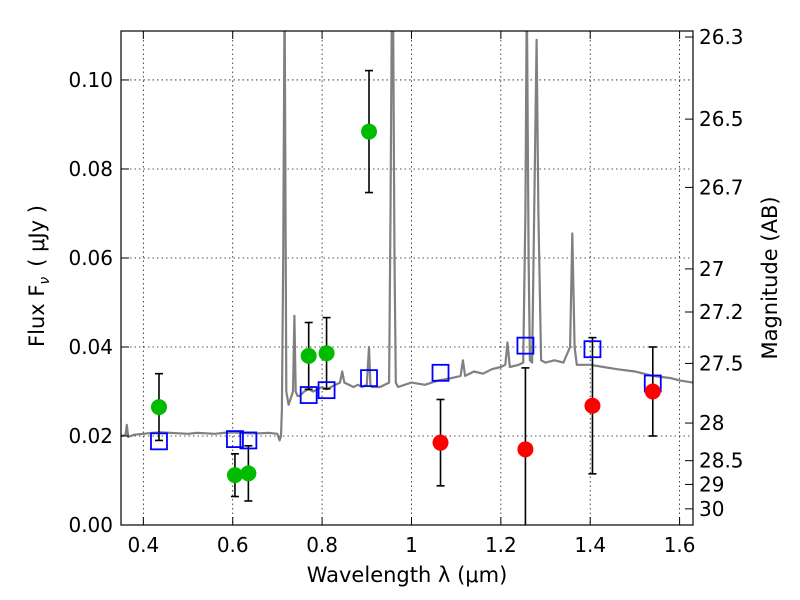 Image resolution: width=800 pixels, height=600 pixels. I want to click on y2-tick-label: 30, so click(711, 509).